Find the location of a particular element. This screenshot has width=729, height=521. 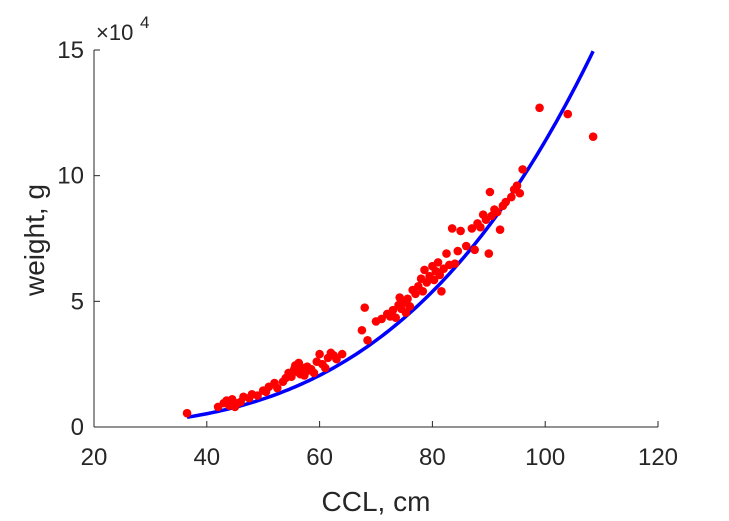

y-axis-label: weight, g is located at coordinates (34, 240).